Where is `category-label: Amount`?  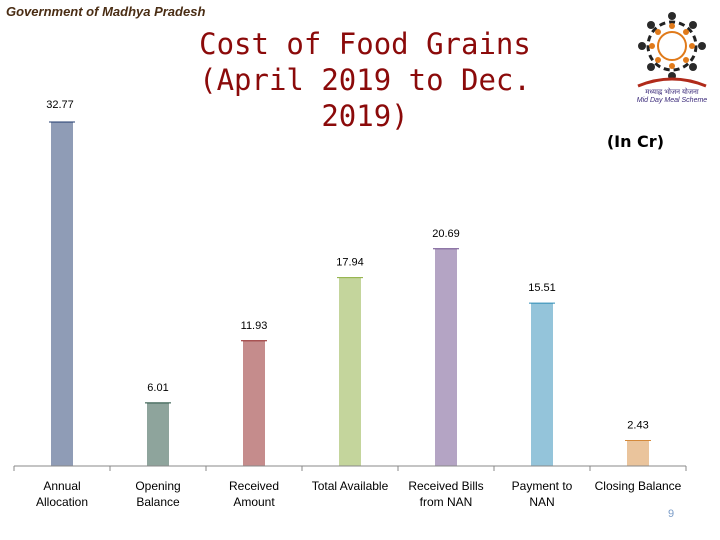 category-label: Amount is located at coordinates (254, 502).